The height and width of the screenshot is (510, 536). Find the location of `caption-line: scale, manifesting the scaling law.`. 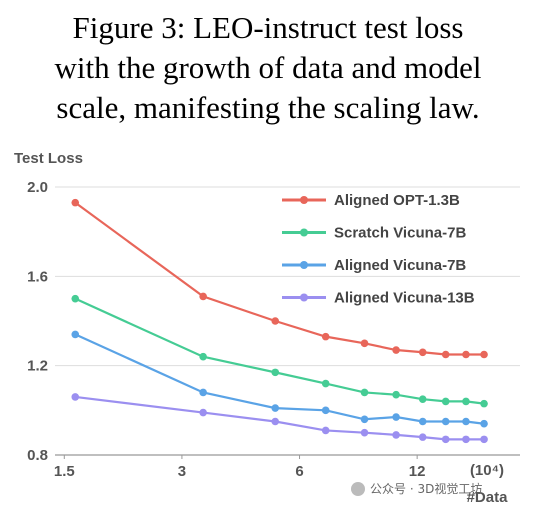

caption-line: scale, manifesting the scaling law. is located at coordinates (267, 107).